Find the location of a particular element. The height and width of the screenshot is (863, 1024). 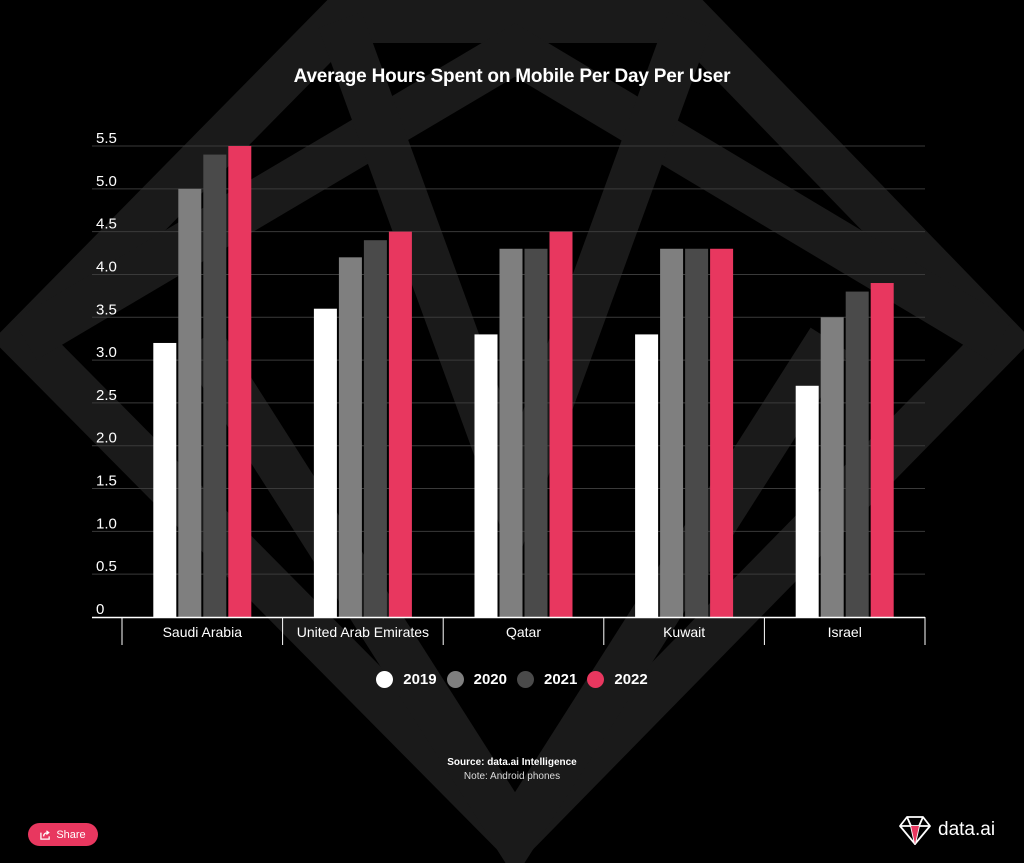

y-tick-label: 5.5 is located at coordinates (106, 138).